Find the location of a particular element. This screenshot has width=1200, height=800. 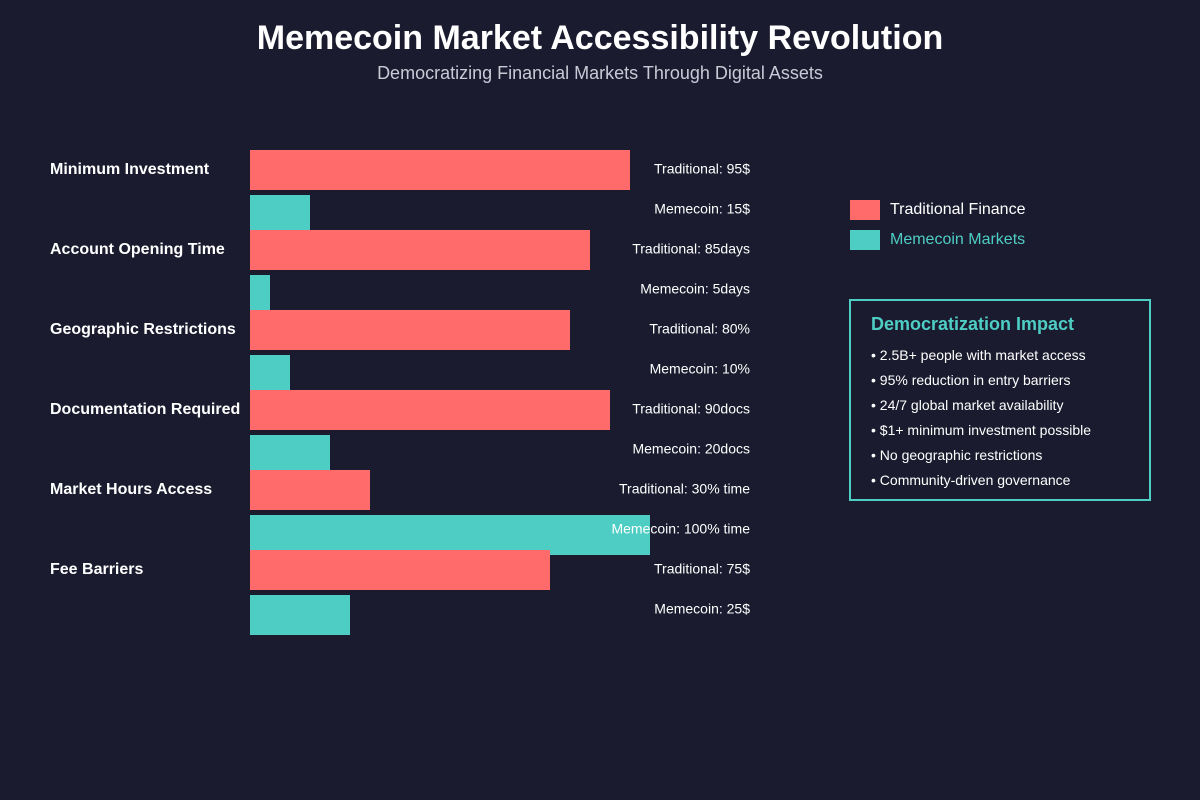

value-label-traditional: Traditional: 85days is located at coordinates (691, 249).